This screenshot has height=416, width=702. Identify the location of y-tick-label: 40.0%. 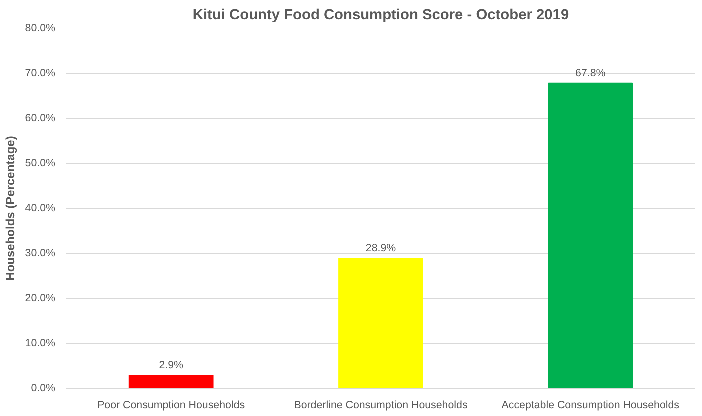
(40, 208).